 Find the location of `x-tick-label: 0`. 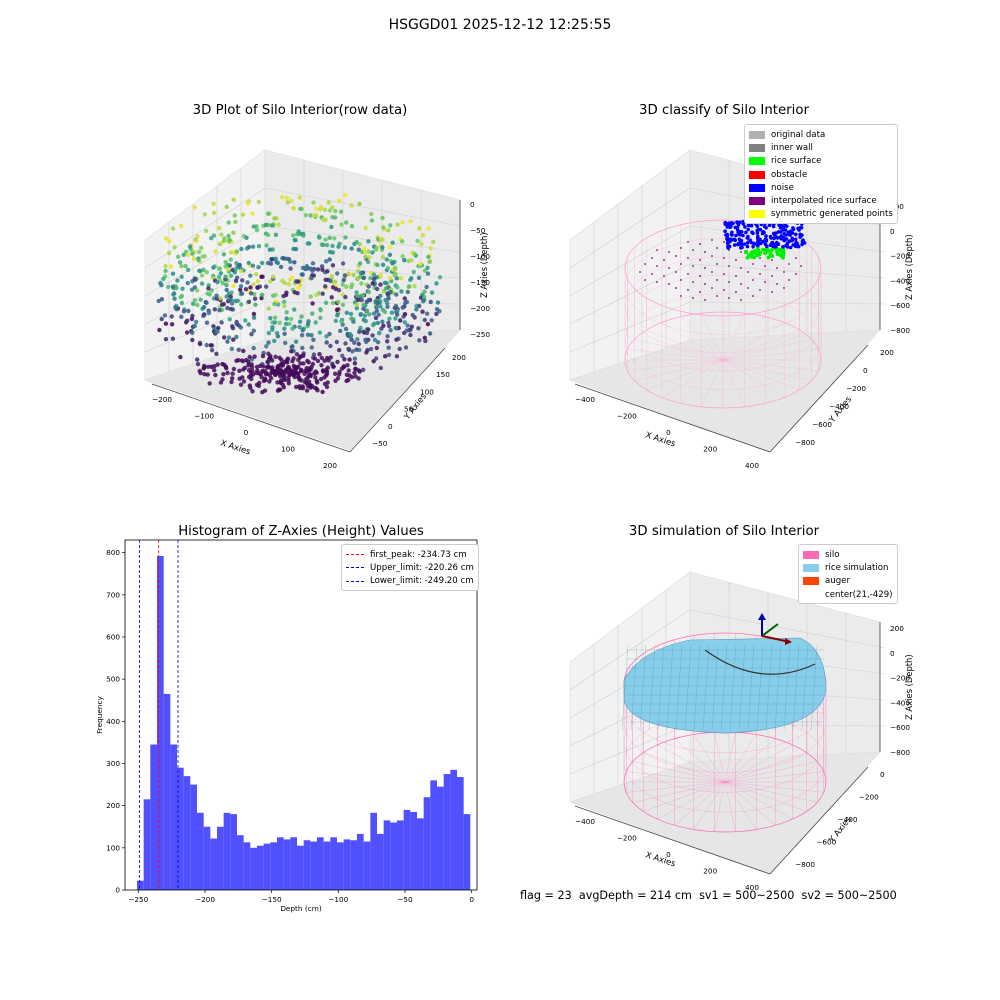

x-tick-label: 0 is located at coordinates (246, 432).